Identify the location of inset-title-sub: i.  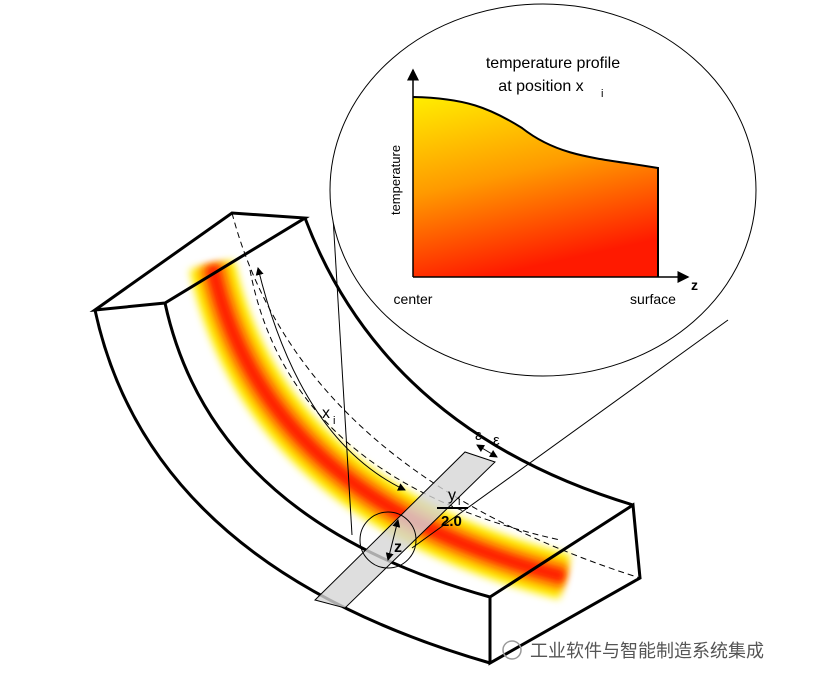
(602, 94).